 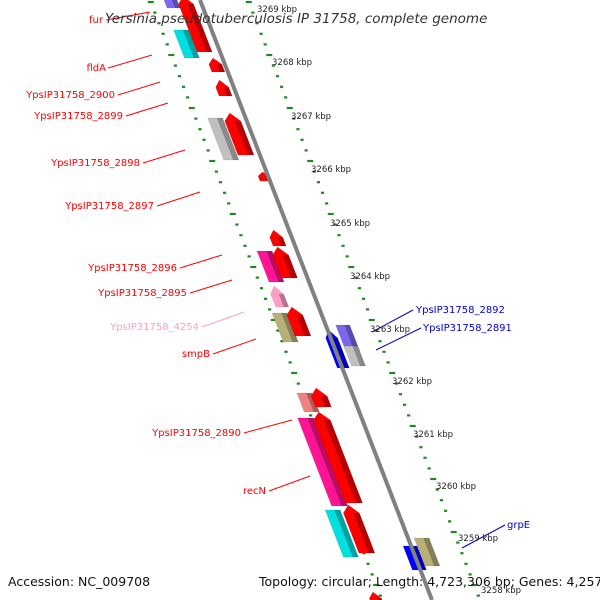 I want to click on kbp-label-3260: 3260 kbp, so click(x=456, y=487).